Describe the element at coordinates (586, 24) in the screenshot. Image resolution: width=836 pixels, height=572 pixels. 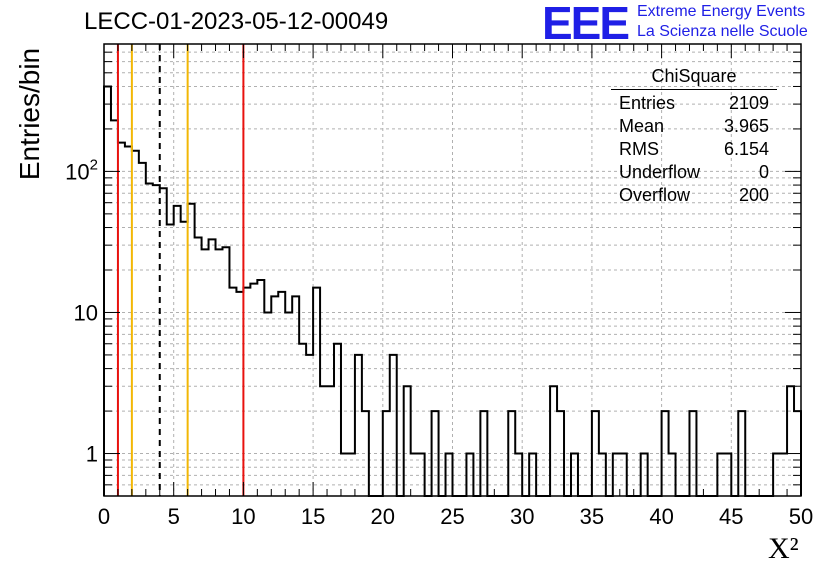
I see `eee-logo: EEE` at that location.